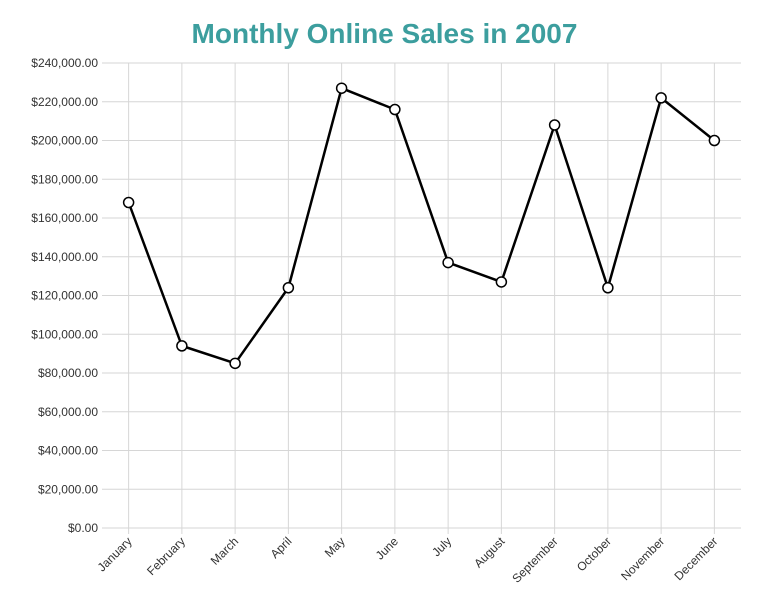 The height and width of the screenshot is (609, 769). I want to click on x-tick-label: April, so click(281, 547).